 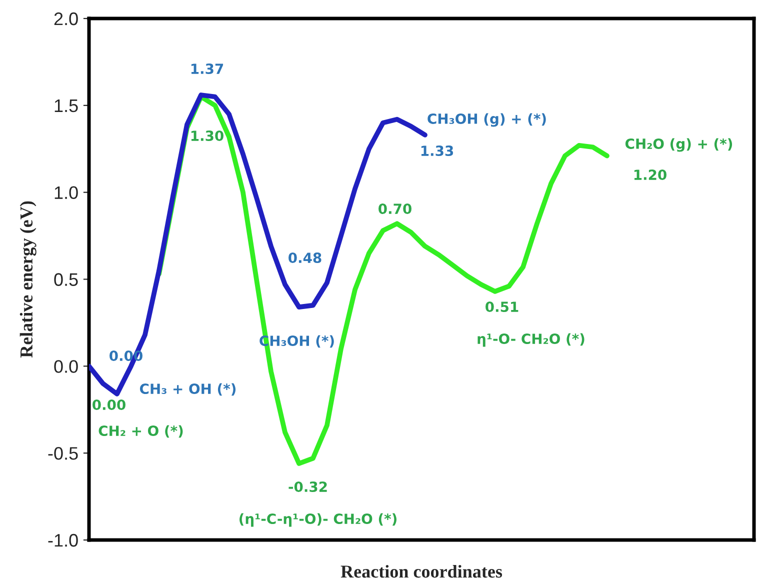 What do you see at coordinates (66, 106) in the screenshot?
I see `y-tick-label: 1.5` at bounding box center [66, 106].